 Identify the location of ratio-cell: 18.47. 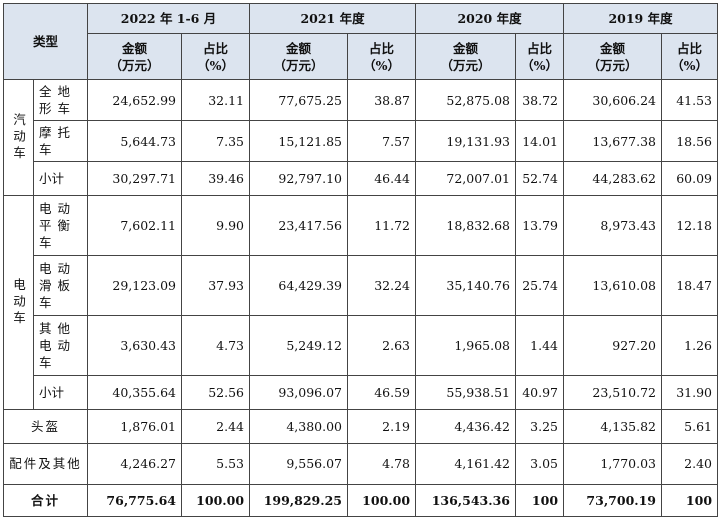
(690, 285).